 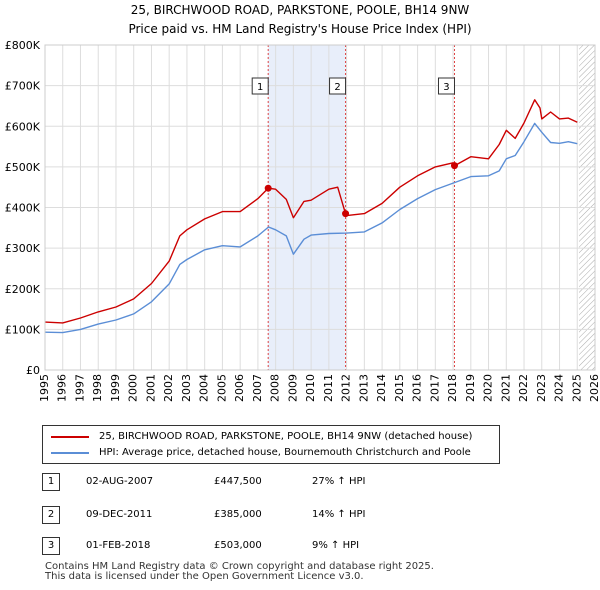 I want to click on table-row: 1 02-AUG-2007 £447,500 27% ↑ HPI, so click(x=242, y=482).